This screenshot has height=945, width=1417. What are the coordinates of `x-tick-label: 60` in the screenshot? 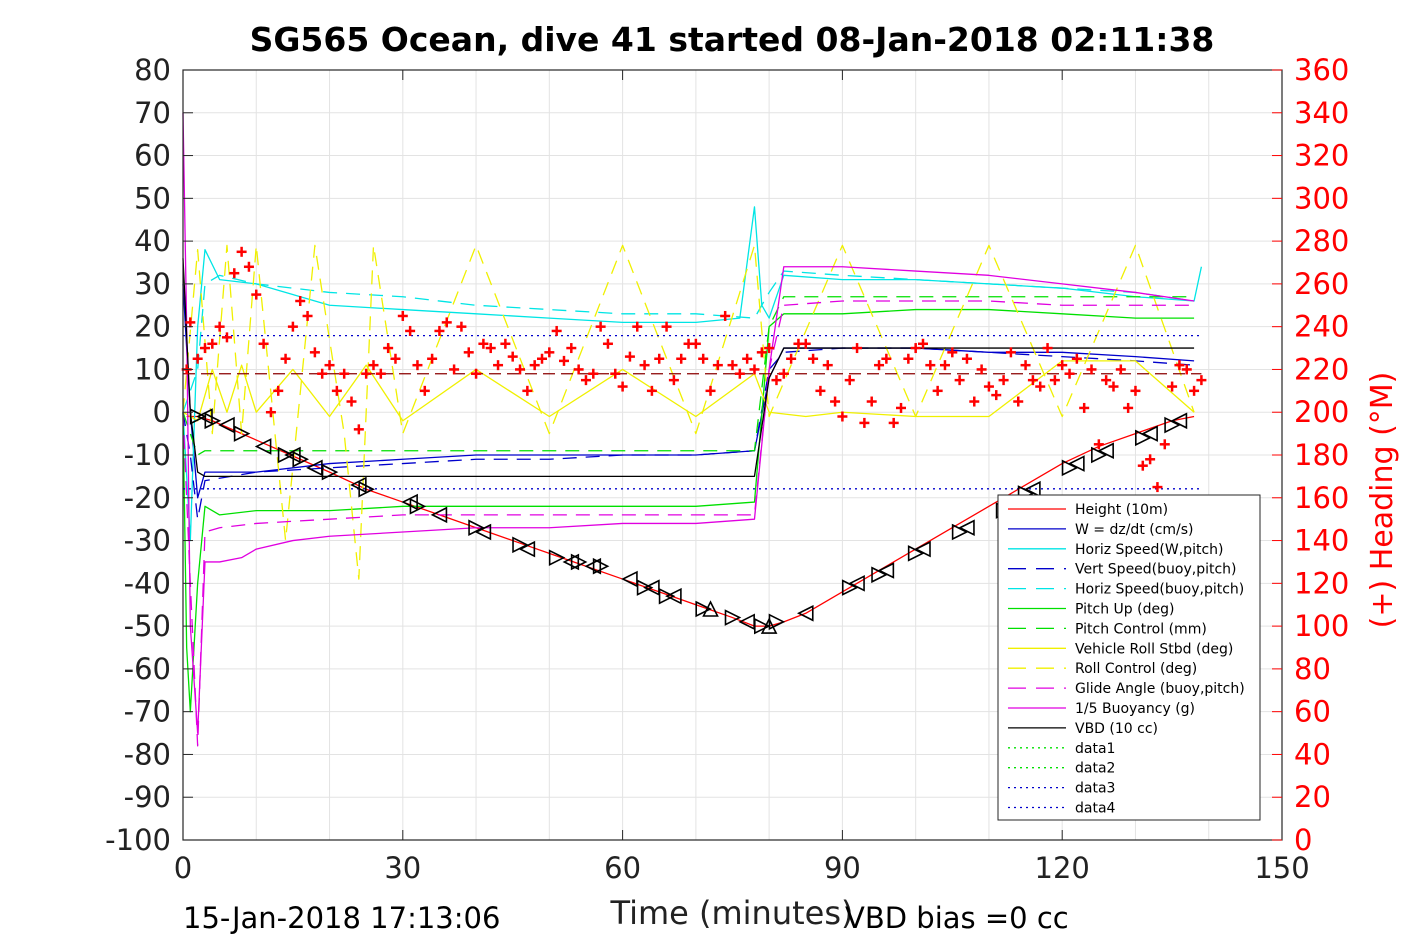 It's located at (622, 868).